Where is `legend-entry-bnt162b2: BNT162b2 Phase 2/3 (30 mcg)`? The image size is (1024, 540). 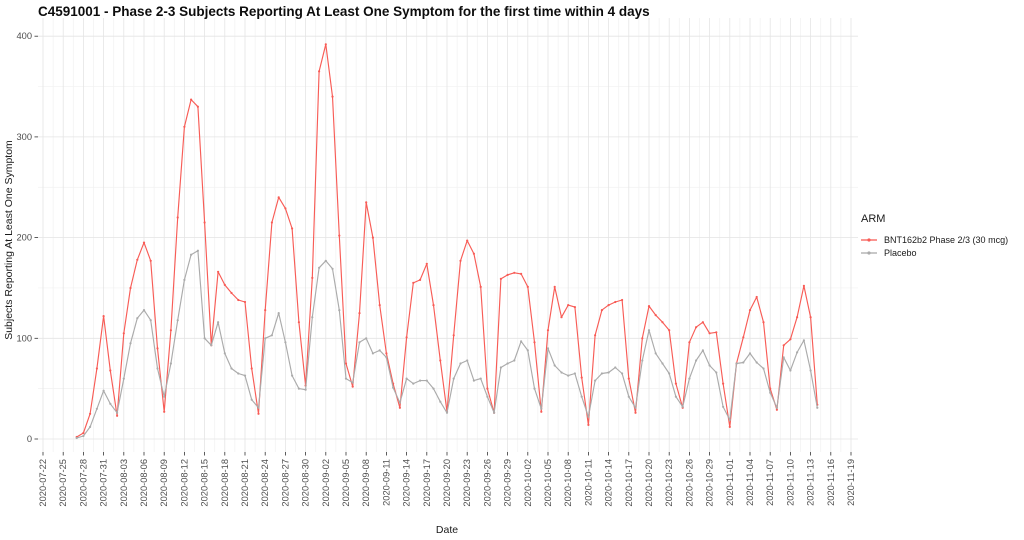 legend-entry-bnt162b2: BNT162b2 Phase 2/3 (30 mcg) is located at coordinates (934, 240).